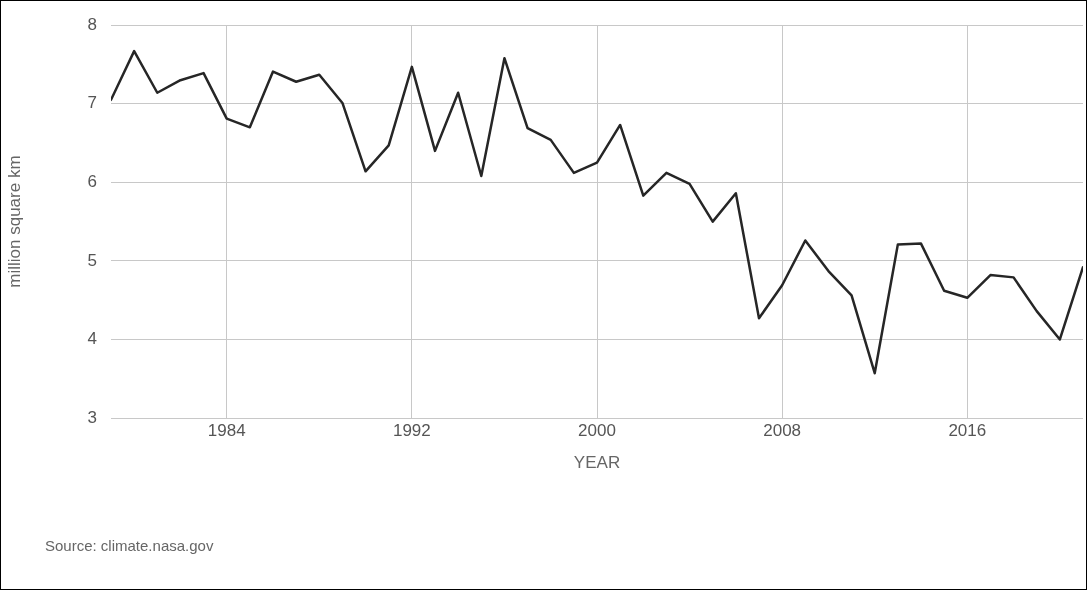  What do you see at coordinates (92, 182) in the screenshot?
I see `y-tick-label: 6` at bounding box center [92, 182].